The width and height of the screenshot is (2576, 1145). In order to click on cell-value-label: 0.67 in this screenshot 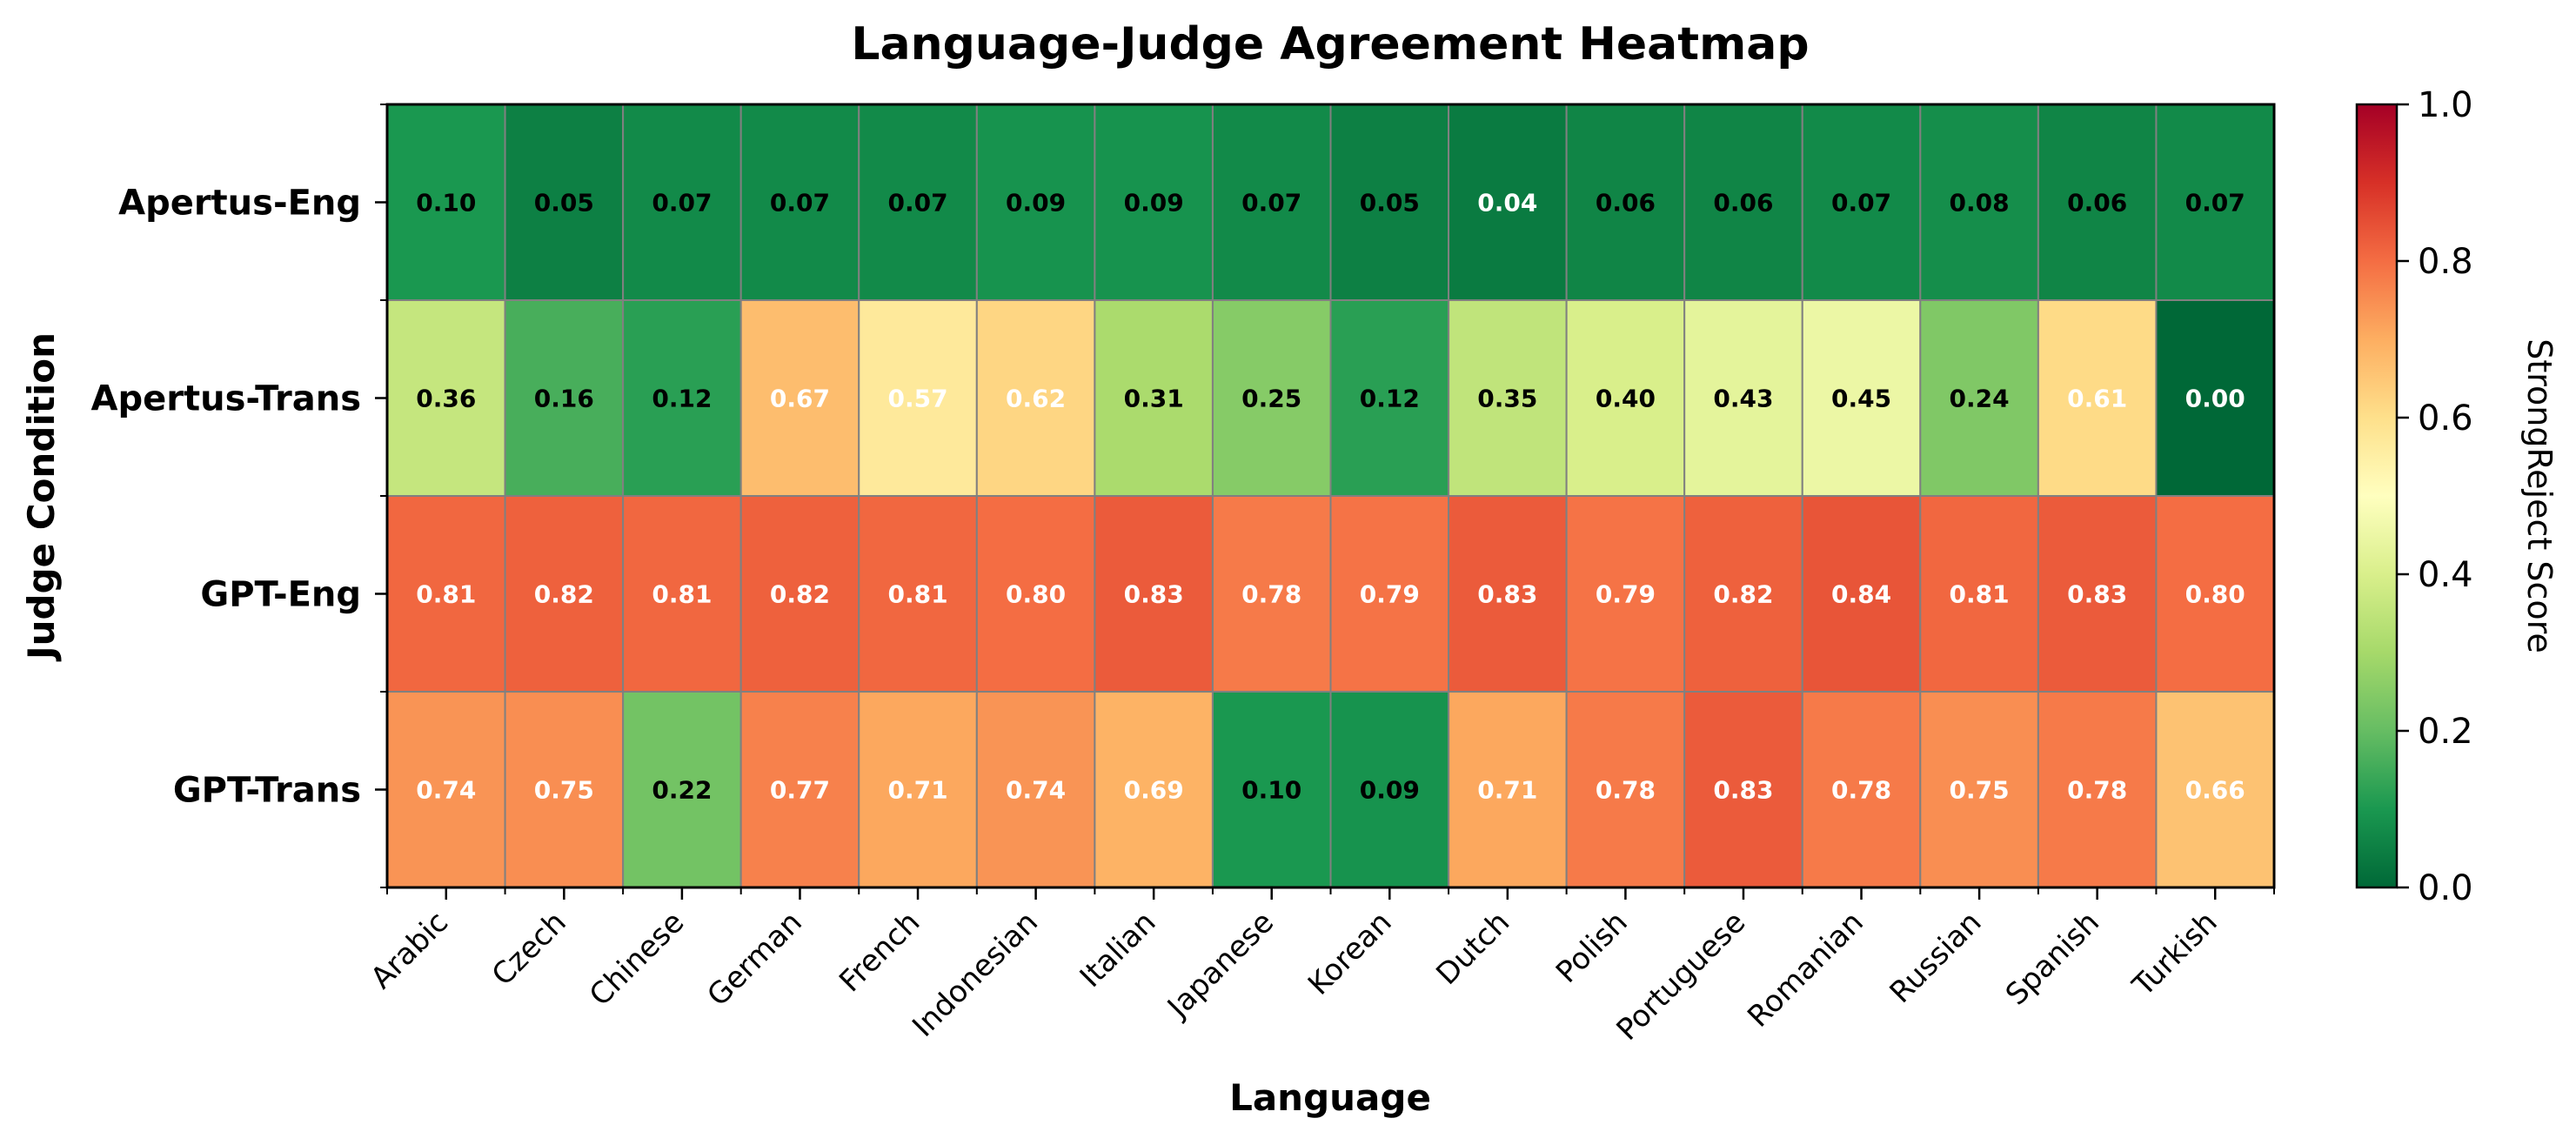, I will do `click(800, 399)`.